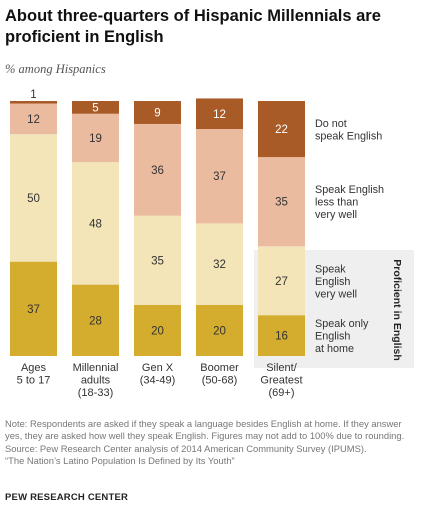  What do you see at coordinates (34, 374) in the screenshot?
I see `category-label: Ages 5 to 17` at bounding box center [34, 374].